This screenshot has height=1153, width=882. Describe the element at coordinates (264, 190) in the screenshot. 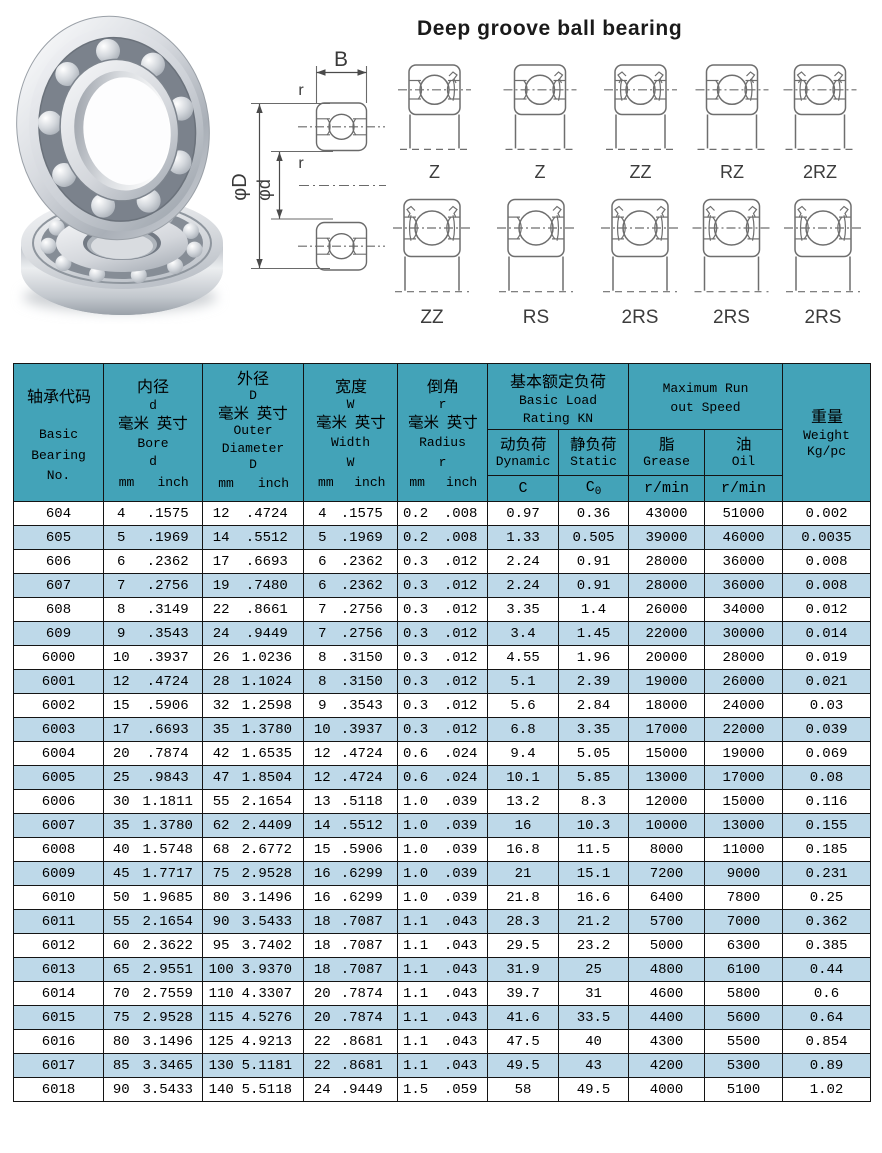

I see `svg-text: φd` at that location.